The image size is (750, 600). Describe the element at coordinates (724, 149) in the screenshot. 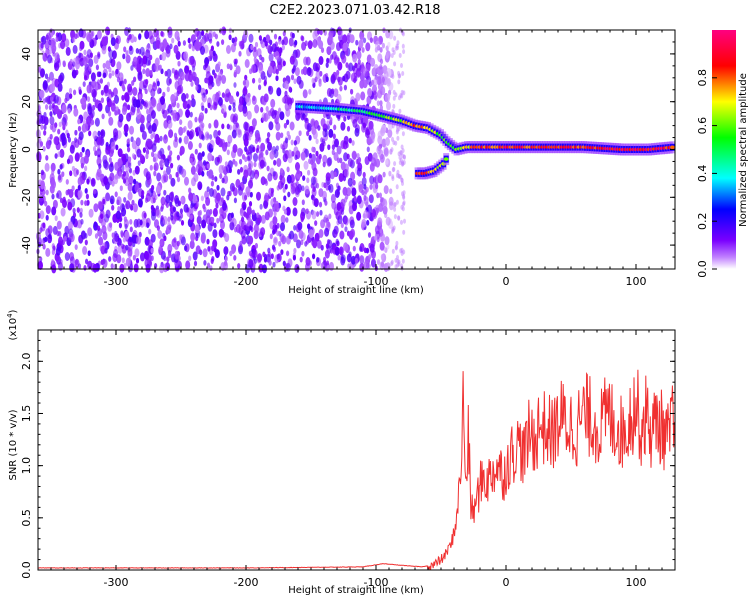

I see `colorbar-gradient` at that location.